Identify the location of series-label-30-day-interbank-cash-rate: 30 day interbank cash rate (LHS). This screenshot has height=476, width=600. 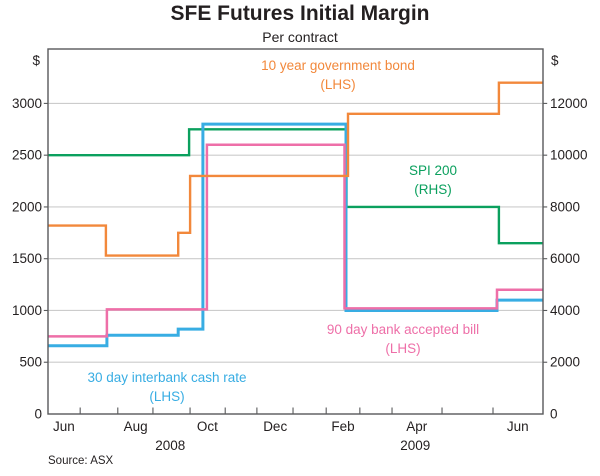
(166, 387).